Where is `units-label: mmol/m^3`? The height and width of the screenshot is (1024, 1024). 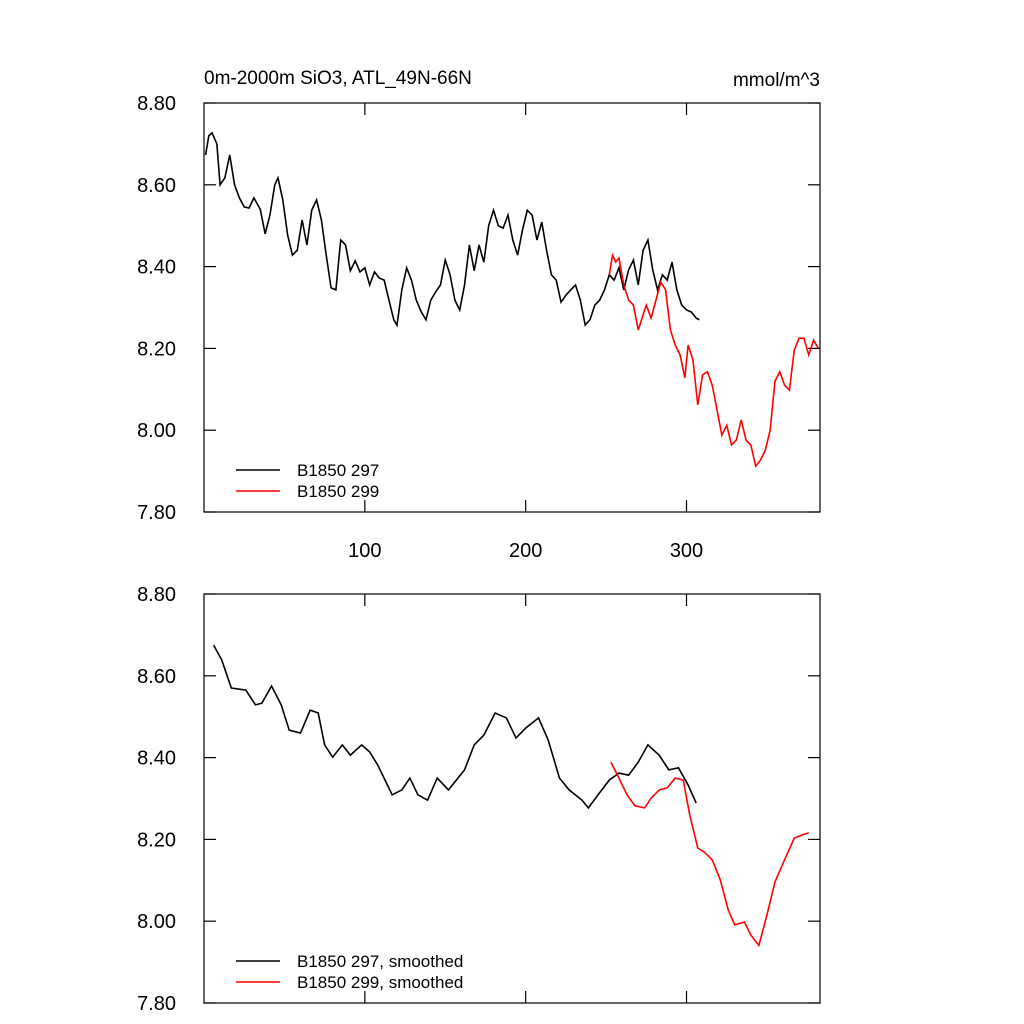 units-label: mmol/m^3 is located at coordinates (776, 80).